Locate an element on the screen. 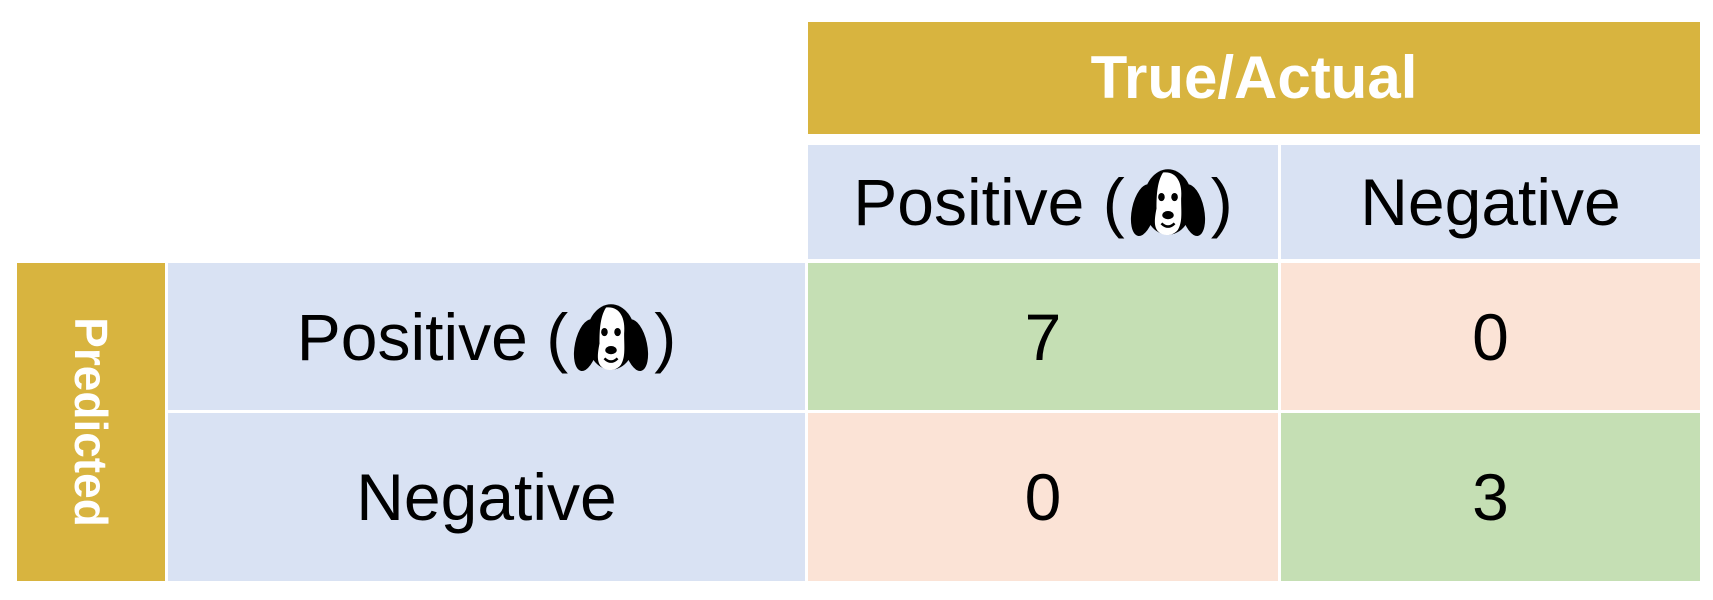  true-actual-title: True/Actual is located at coordinates (1254, 77).